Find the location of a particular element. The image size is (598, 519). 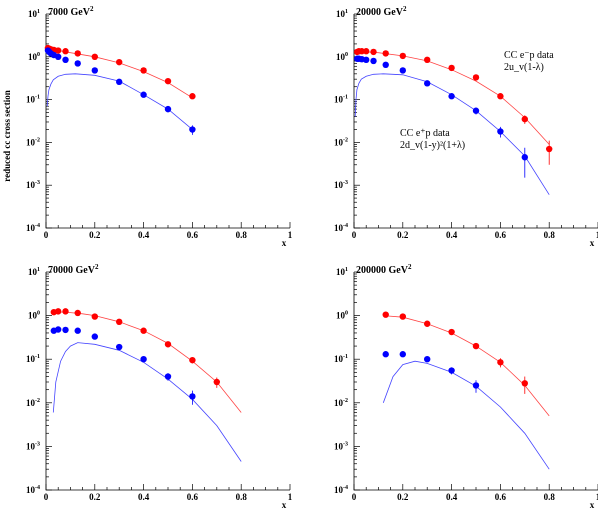

annotation-text: 2d_v(1-y)²(1+λ) is located at coordinates (432, 145).